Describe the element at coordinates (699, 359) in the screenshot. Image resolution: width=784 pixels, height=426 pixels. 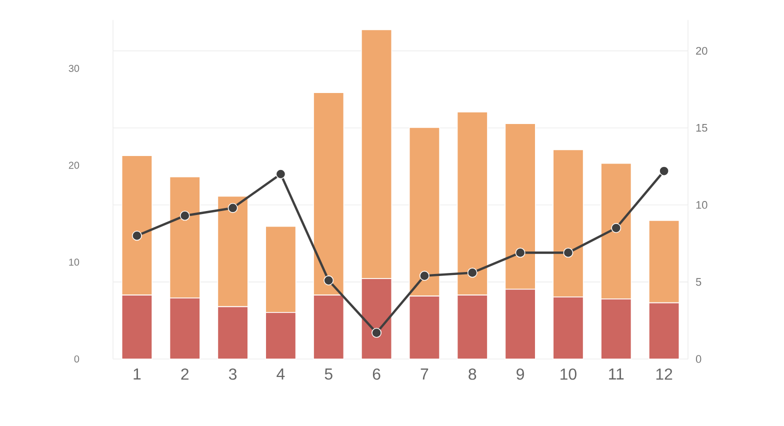
I see `y2-tick-label: 0` at that location.